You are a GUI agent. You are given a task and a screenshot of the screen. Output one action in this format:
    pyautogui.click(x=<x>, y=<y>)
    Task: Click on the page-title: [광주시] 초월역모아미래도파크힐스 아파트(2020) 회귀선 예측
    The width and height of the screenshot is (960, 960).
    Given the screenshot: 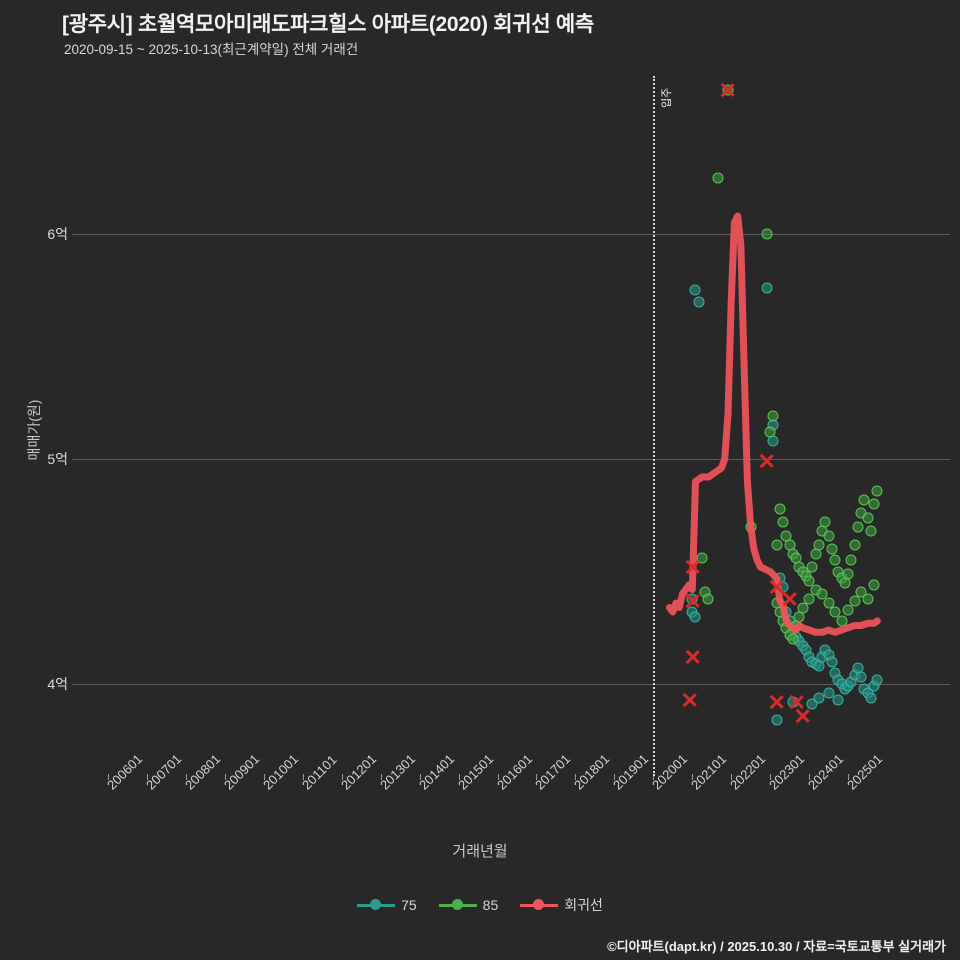 What is the action you would take?
    pyautogui.click(x=328, y=24)
    